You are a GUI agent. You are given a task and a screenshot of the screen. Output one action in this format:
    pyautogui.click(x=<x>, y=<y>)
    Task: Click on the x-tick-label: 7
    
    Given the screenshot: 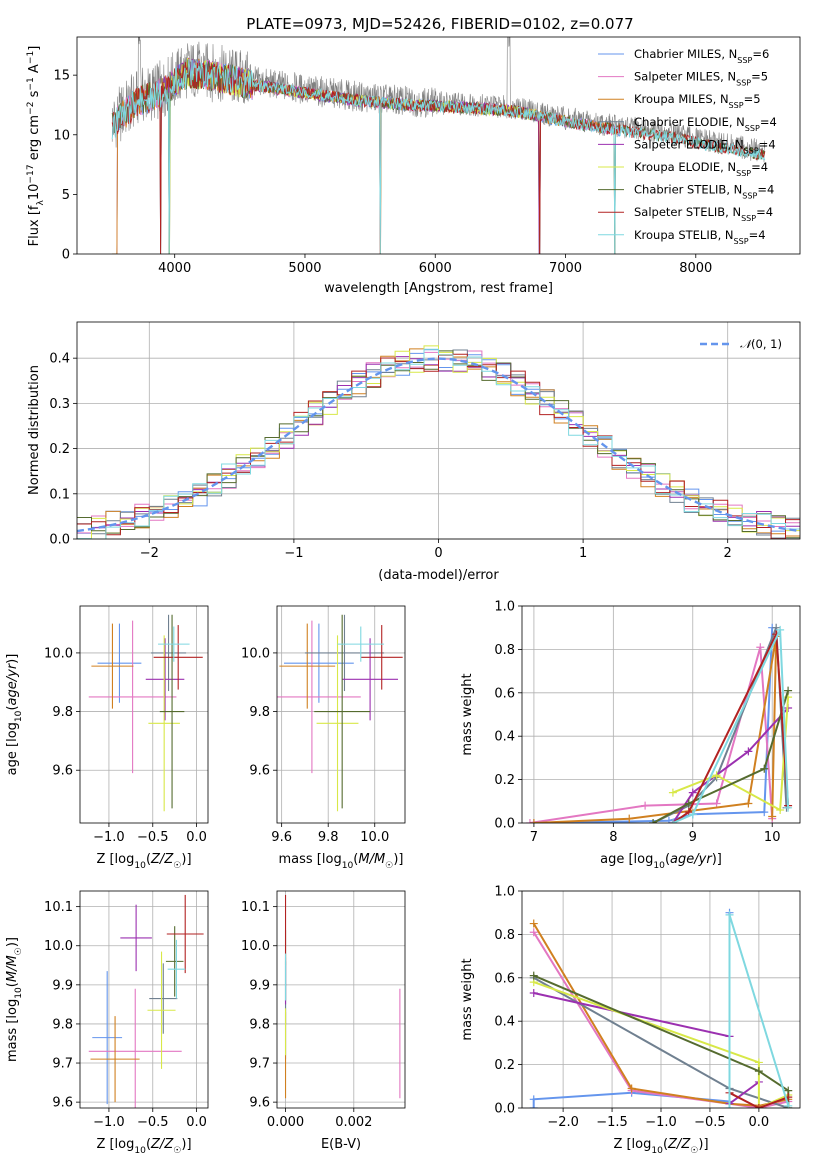 What is the action you would take?
    pyautogui.click(x=534, y=837)
    